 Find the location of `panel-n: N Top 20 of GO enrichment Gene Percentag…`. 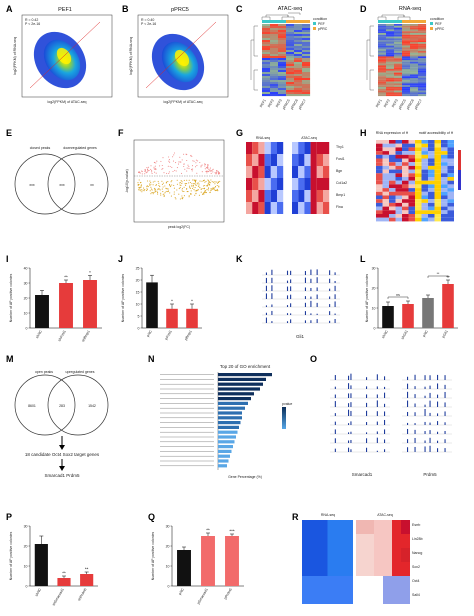

panel-n: N Top 20 of GO enrichment Gene Percentag… is located at coordinates (220, 416).